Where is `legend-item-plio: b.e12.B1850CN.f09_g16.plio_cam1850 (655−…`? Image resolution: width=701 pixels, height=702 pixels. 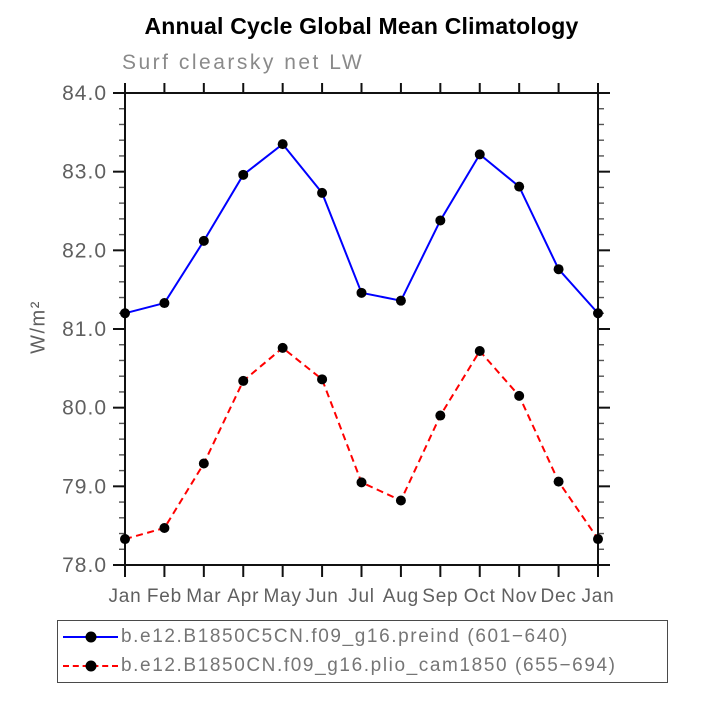
legend-item-plio: b.e12.B1850CN.f09_g16.plio_cam1850 (655−… is located at coordinates (365, 666).